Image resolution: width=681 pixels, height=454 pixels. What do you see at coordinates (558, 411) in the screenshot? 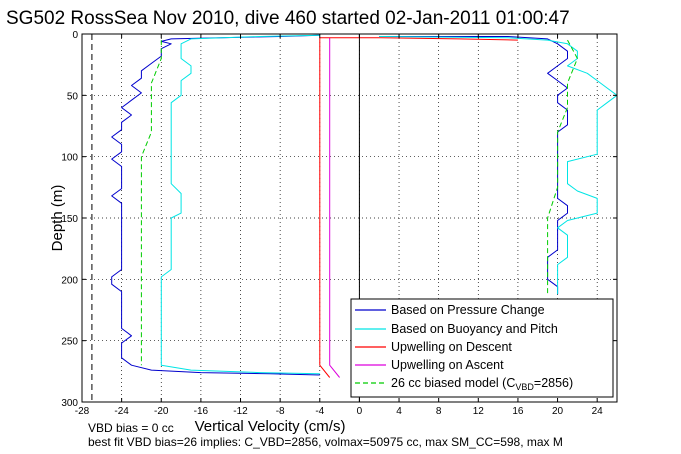
I see `x-tick-label: 20` at bounding box center [558, 411].